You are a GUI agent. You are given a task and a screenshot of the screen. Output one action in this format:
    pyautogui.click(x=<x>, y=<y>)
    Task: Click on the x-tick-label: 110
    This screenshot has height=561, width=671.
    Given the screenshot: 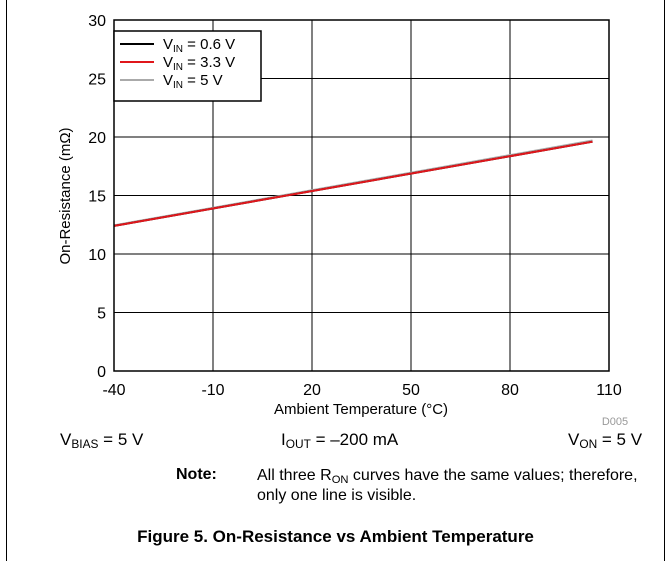 What is the action you would take?
    pyautogui.click(x=609, y=390)
    